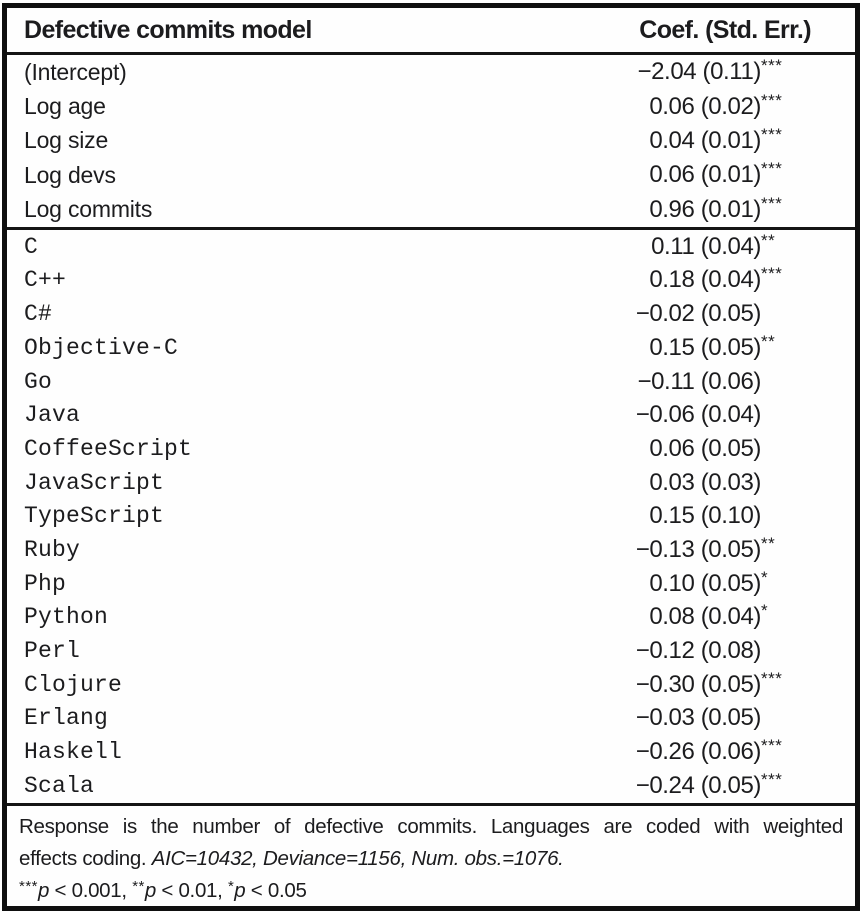 This screenshot has height=914, width=865. Describe the element at coordinates (431, 175) in the screenshot. I see `table-row: Log devs 0.06 (0.01) ***` at that location.